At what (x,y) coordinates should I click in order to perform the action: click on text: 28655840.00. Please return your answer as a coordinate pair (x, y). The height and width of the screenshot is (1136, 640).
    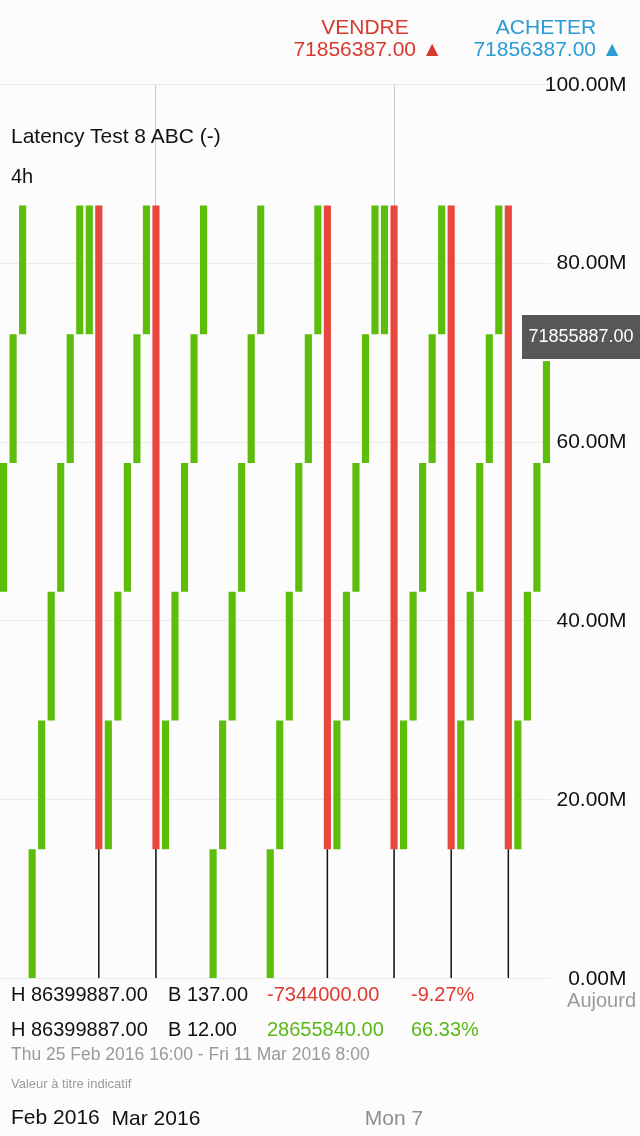
    Looking at the image, I should click on (325, 1029).